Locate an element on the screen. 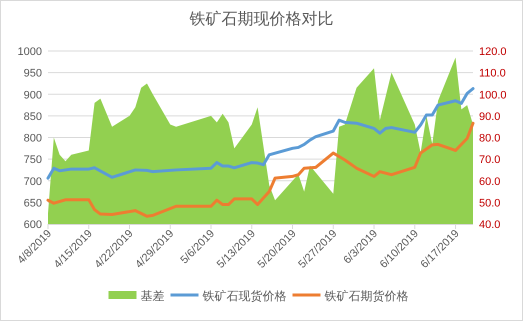 The height and width of the screenshot is (321, 523). y-tick-label: 950 is located at coordinates (33, 74).